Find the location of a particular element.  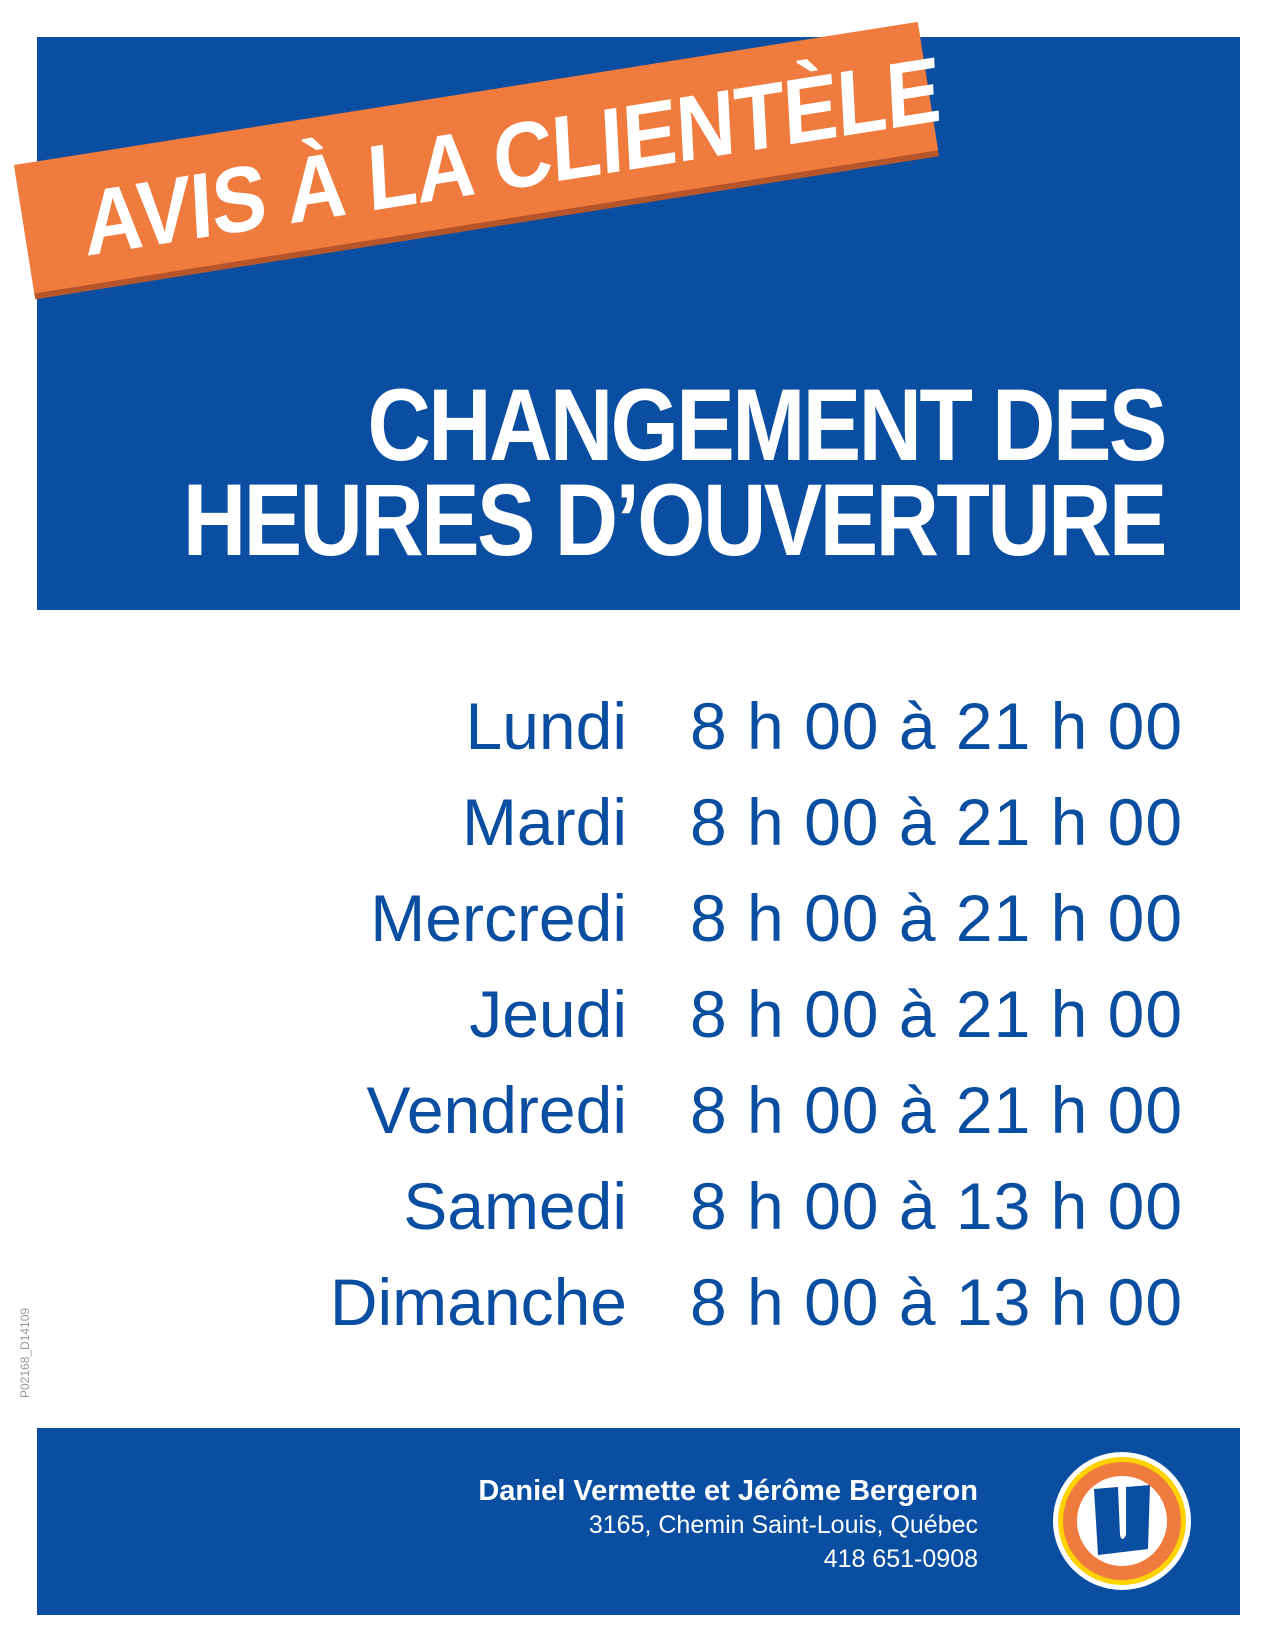

brand-logo-icon is located at coordinates (1122, 1521).